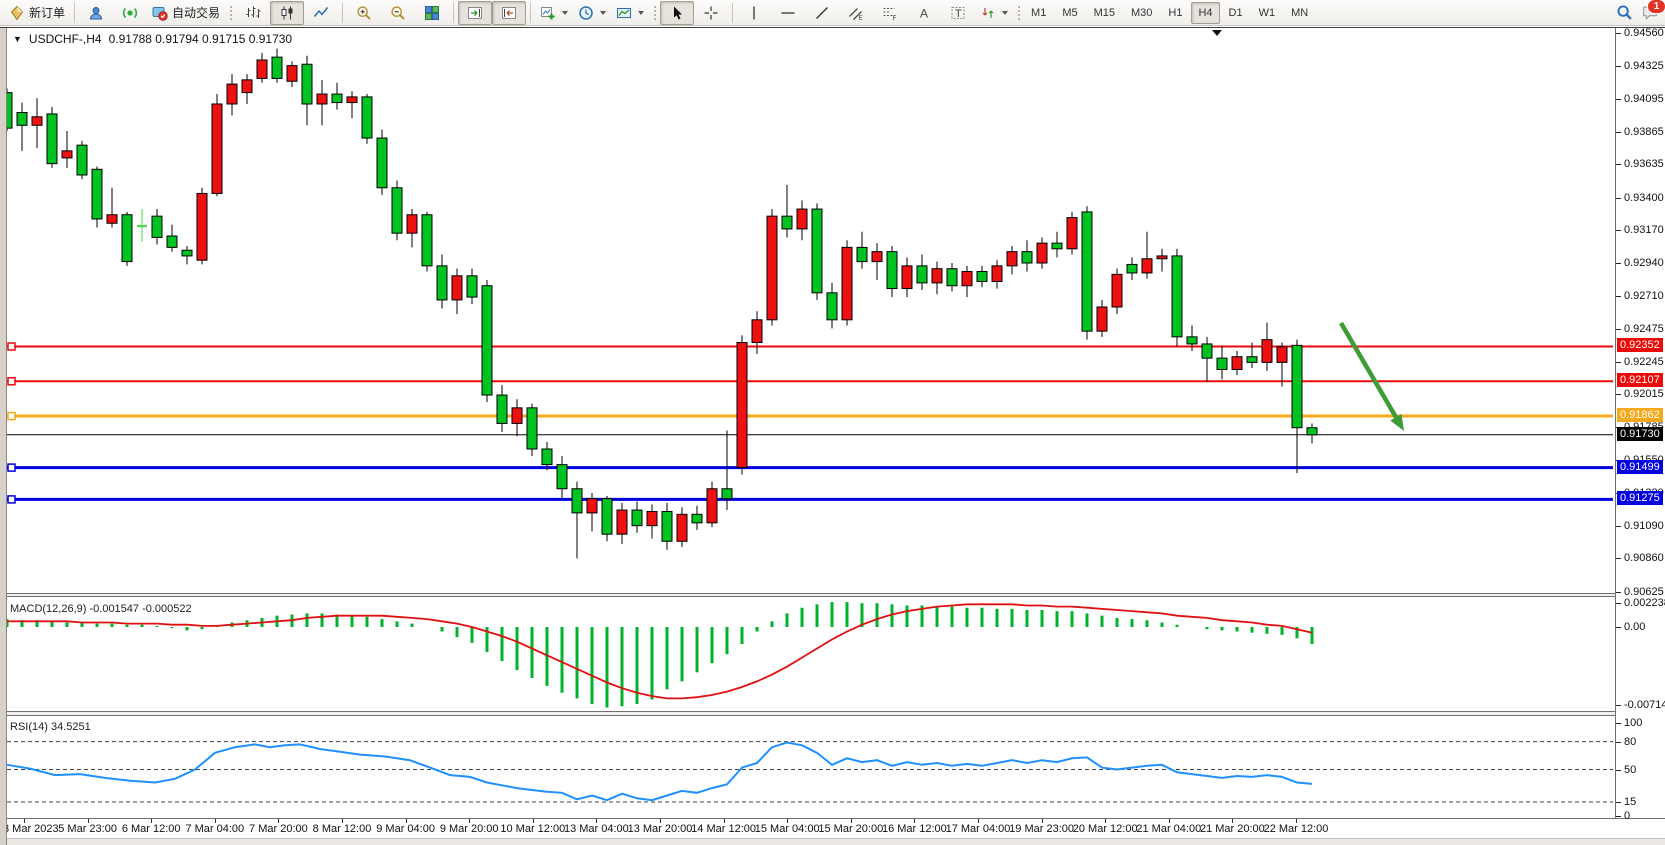  I want to click on bar-chart-button, so click(253, 13).